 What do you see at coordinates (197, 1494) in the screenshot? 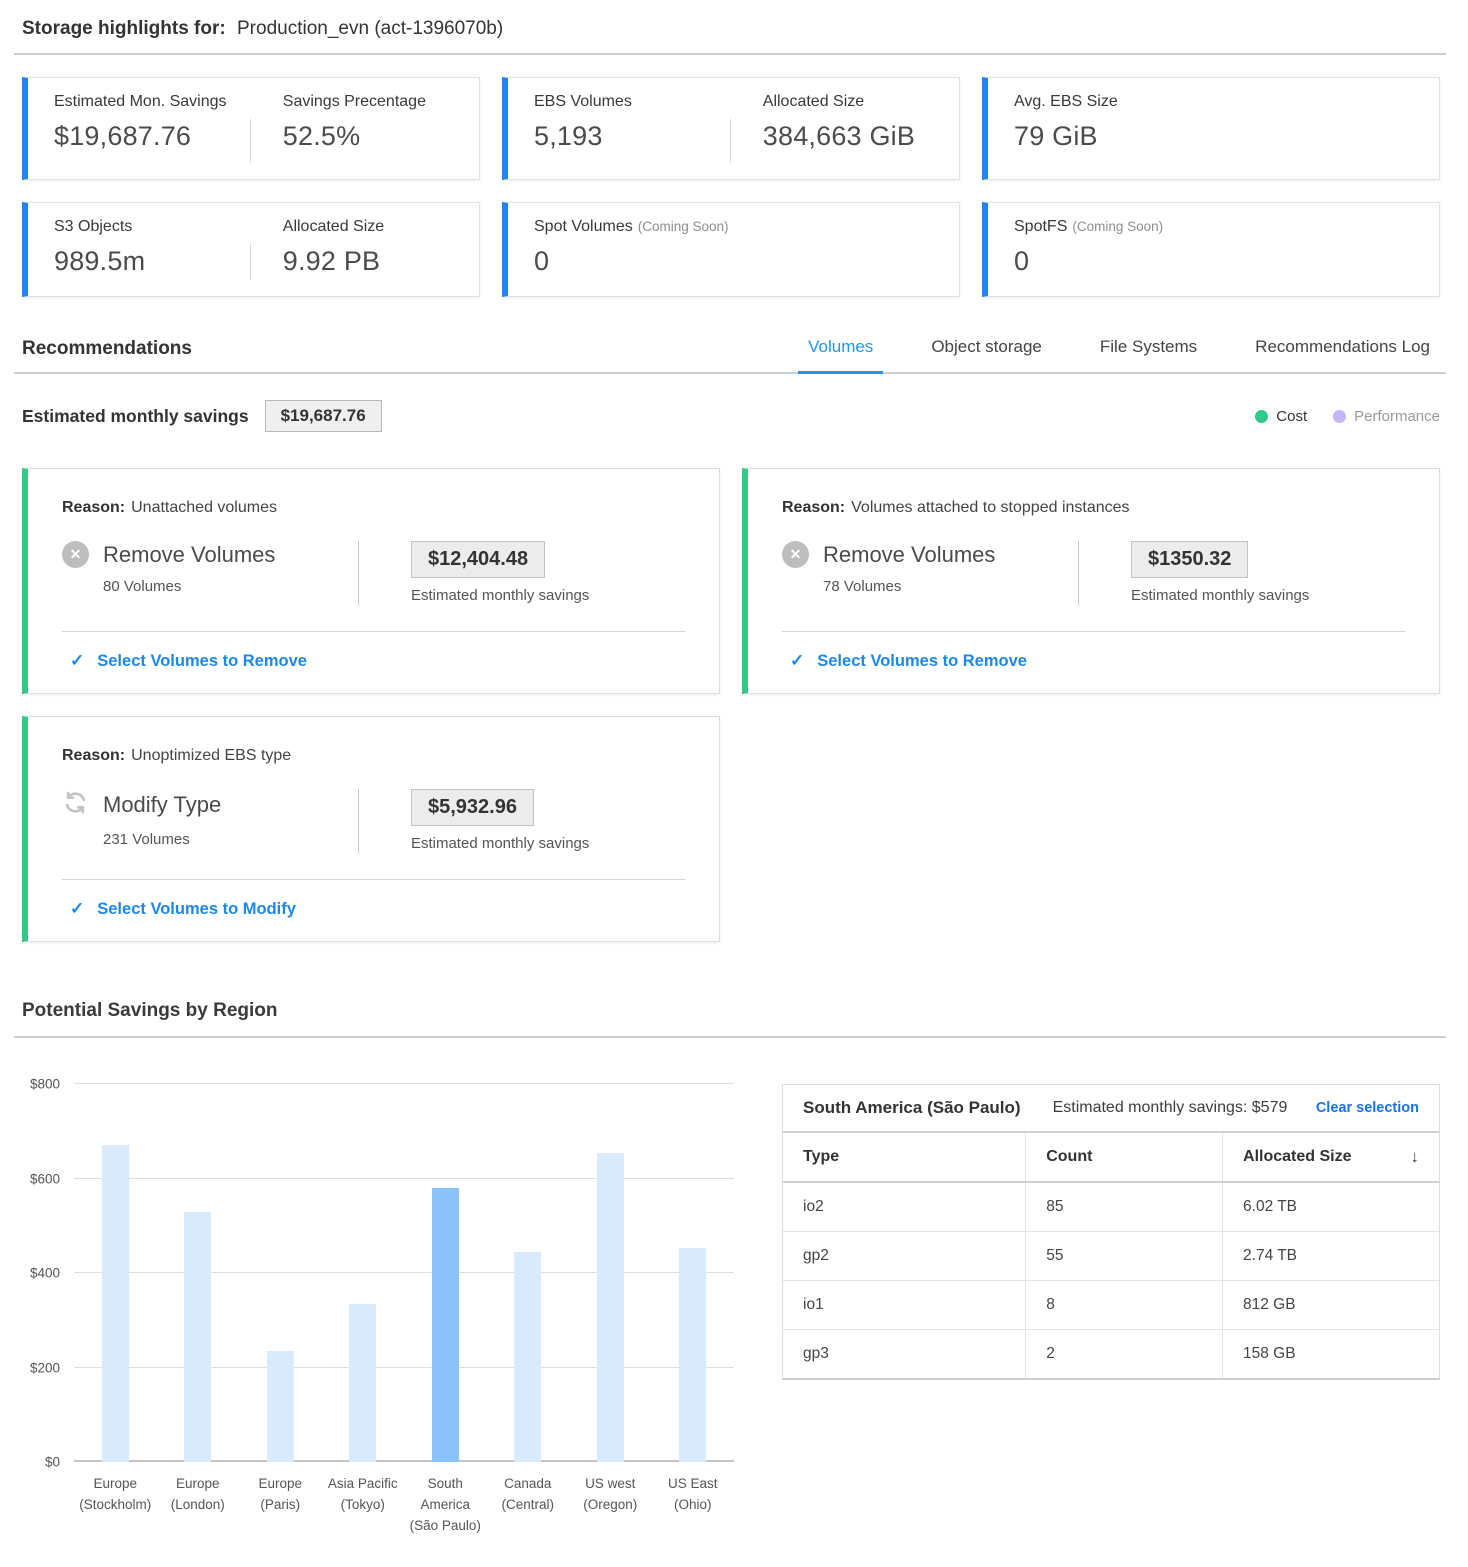
I see `x-axis-label: Europe (London)` at bounding box center [197, 1494].